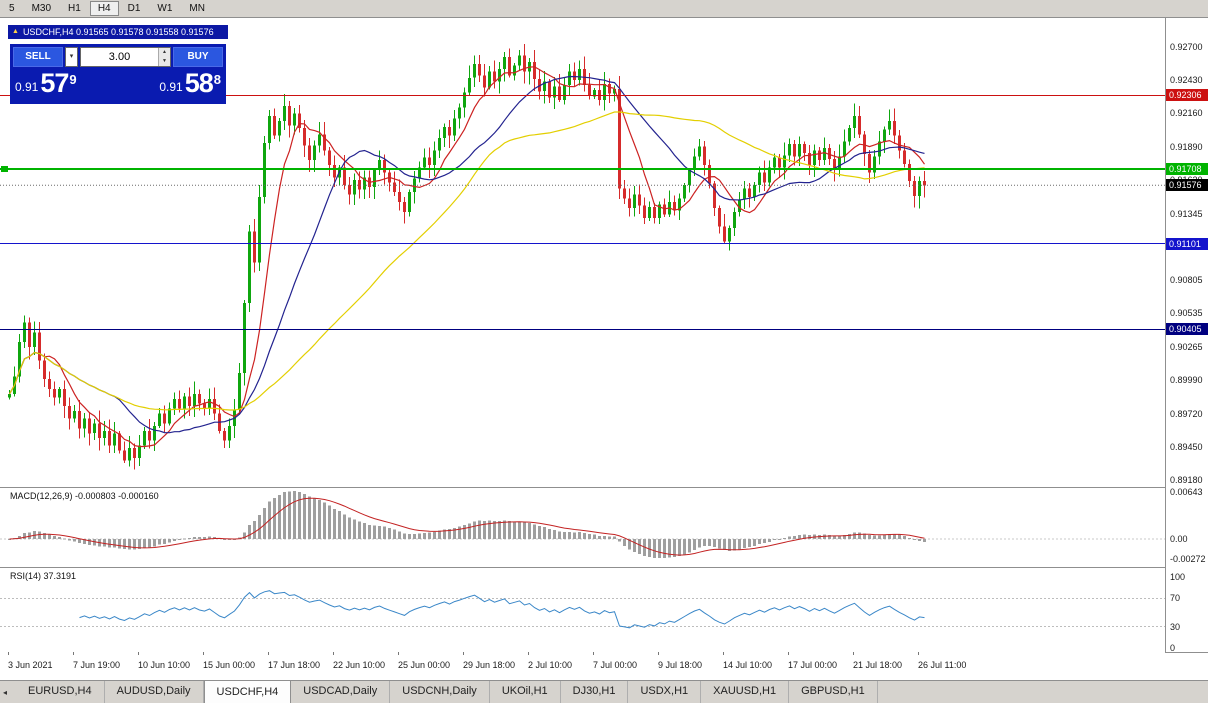  What do you see at coordinates (665, 692) in the screenshot?
I see `chart-tab-USDX-H1: USDX,H1` at bounding box center [665, 692].